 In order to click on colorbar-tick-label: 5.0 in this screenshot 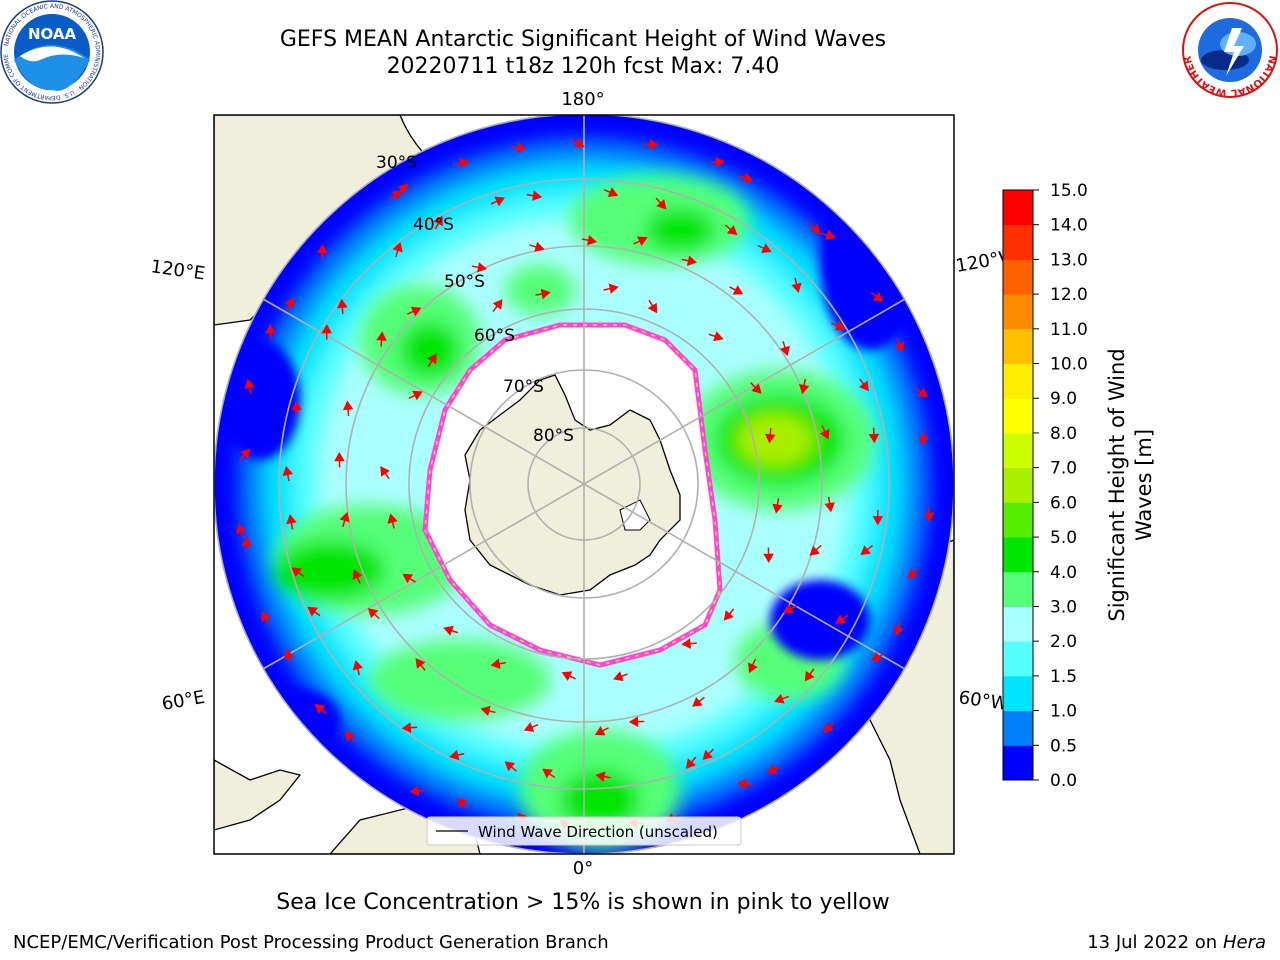, I will do `click(1063, 538)`.